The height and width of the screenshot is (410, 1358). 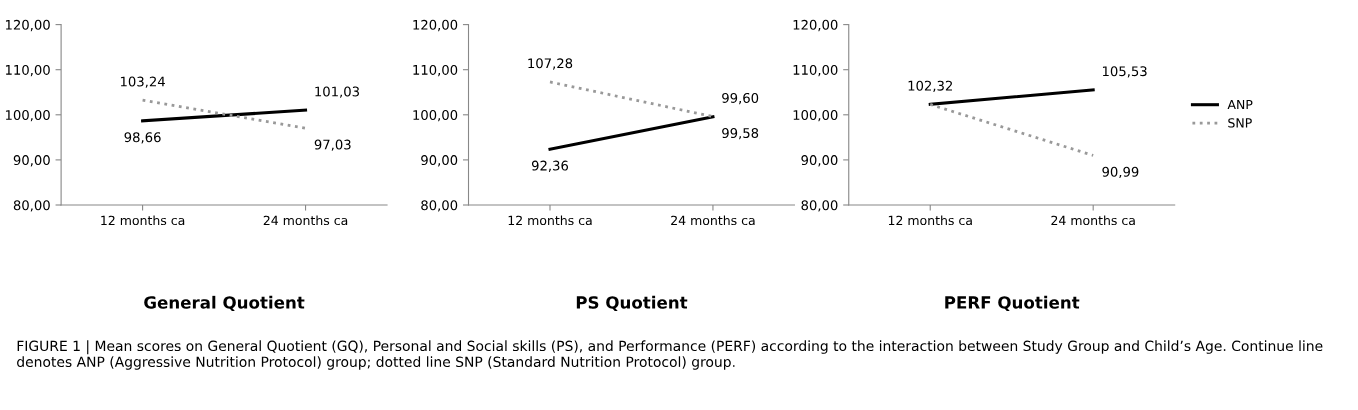 What do you see at coordinates (740, 98) in the screenshot?
I see `data-label: 99,60` at bounding box center [740, 98].